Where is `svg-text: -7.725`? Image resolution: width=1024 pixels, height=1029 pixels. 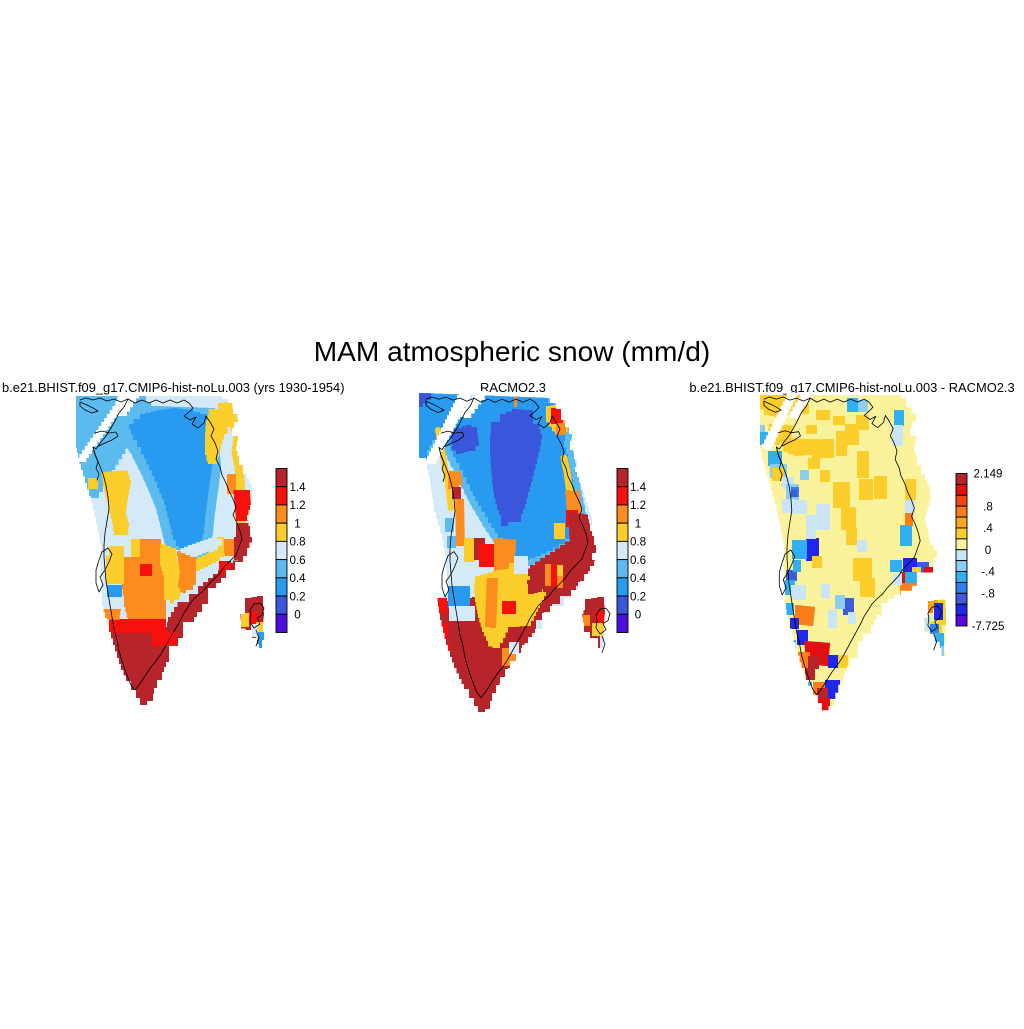 svg-text: -7.725 is located at coordinates (988, 626).